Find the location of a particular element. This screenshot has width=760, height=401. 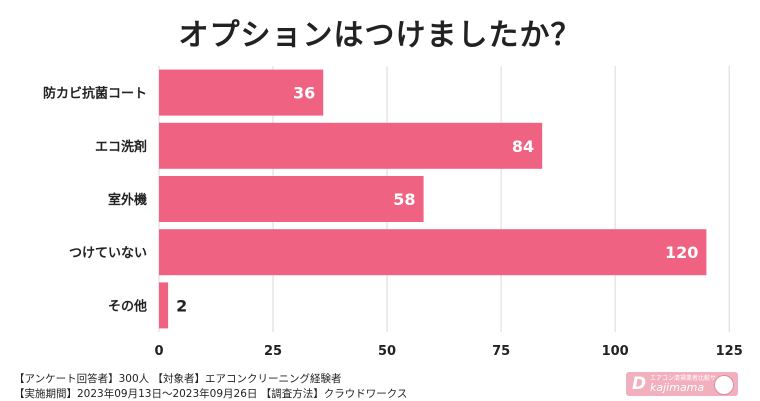

data-label: 84 is located at coordinates (523, 146).